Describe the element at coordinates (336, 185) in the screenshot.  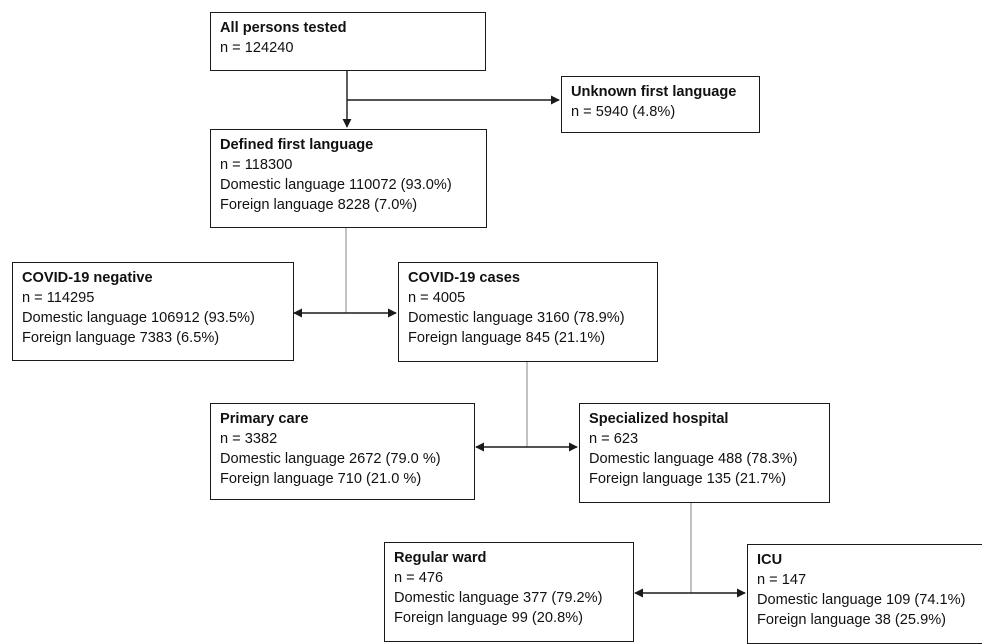
I see `box-domestic: Domestic language 110072 (93.0%)` at that location.